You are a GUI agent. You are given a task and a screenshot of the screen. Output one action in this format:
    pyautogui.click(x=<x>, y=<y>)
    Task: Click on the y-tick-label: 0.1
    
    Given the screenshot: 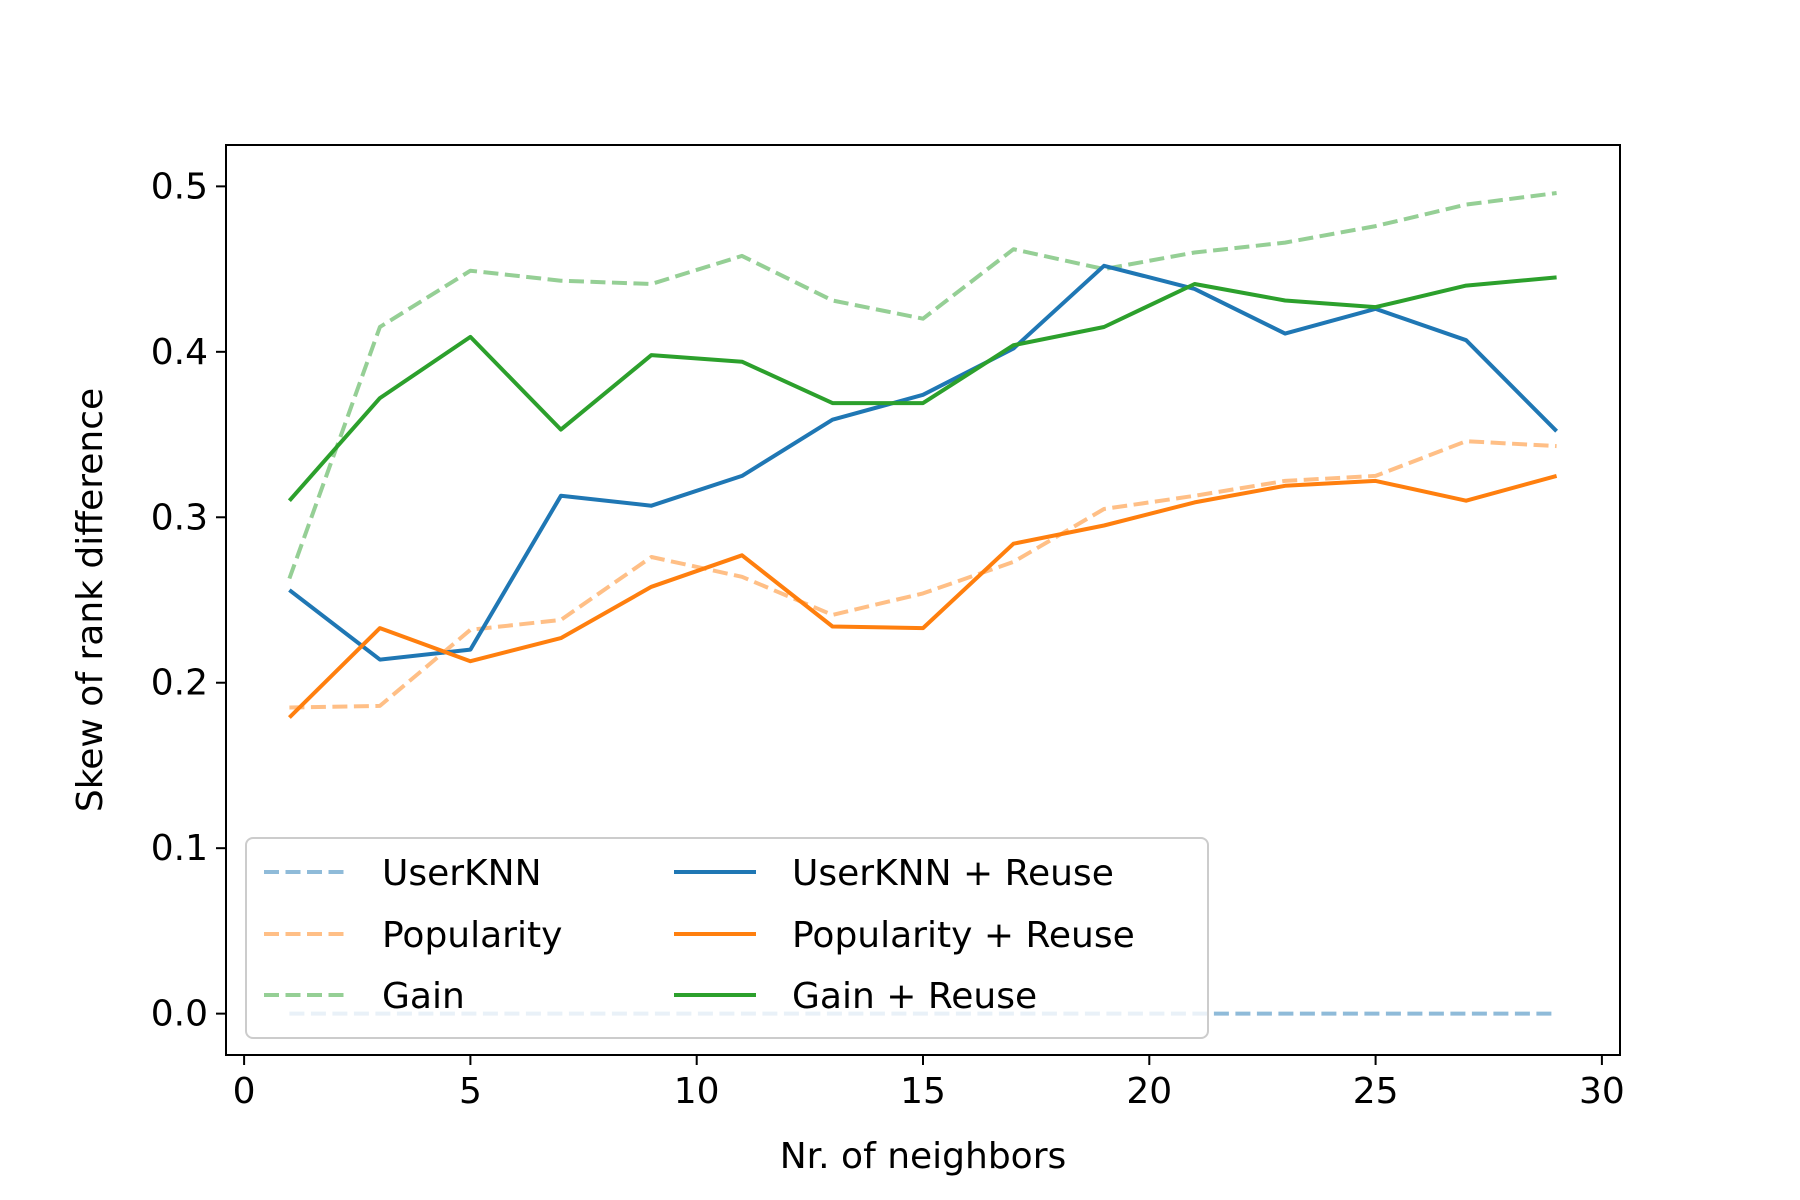 What is the action you would take?
    pyautogui.click(x=179, y=848)
    